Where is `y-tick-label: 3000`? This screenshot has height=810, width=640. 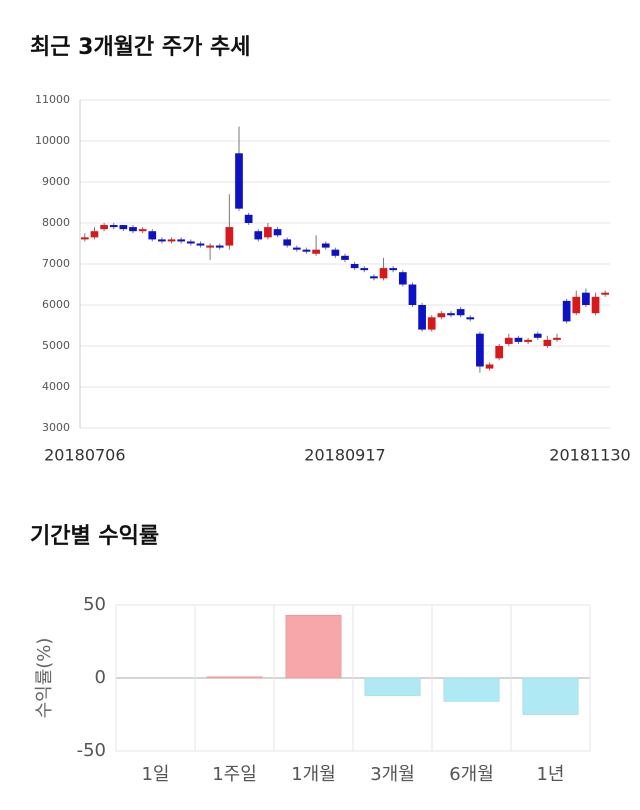 y-tick-label: 3000 is located at coordinates (56, 427).